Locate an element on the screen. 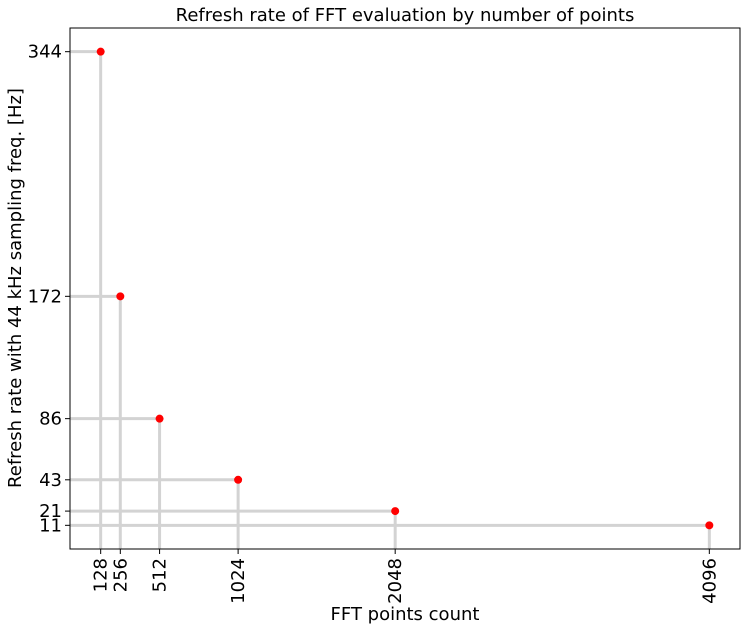 The width and height of the screenshot is (747, 636). y-tick-label: 11 is located at coordinates (50, 525).